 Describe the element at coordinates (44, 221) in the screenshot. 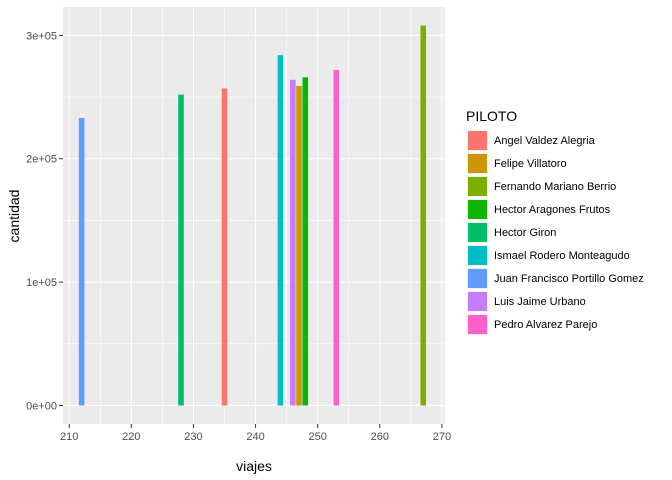

I see `y-axis-ticks: 0e+00 1e+05 2e+05 3e+05` at that location.